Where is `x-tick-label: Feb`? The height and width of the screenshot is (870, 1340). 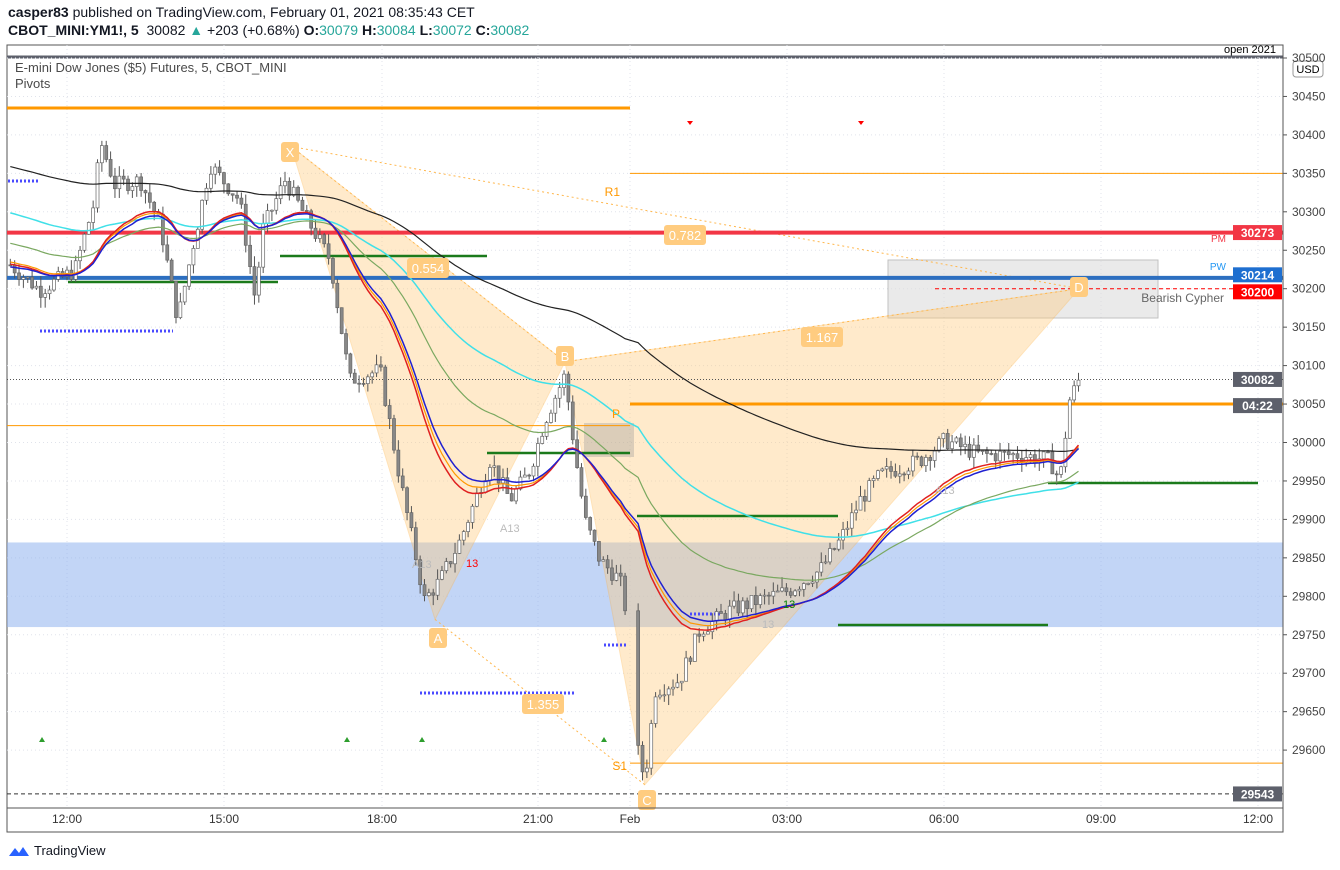
x-tick-label: Feb is located at coordinates (630, 819).